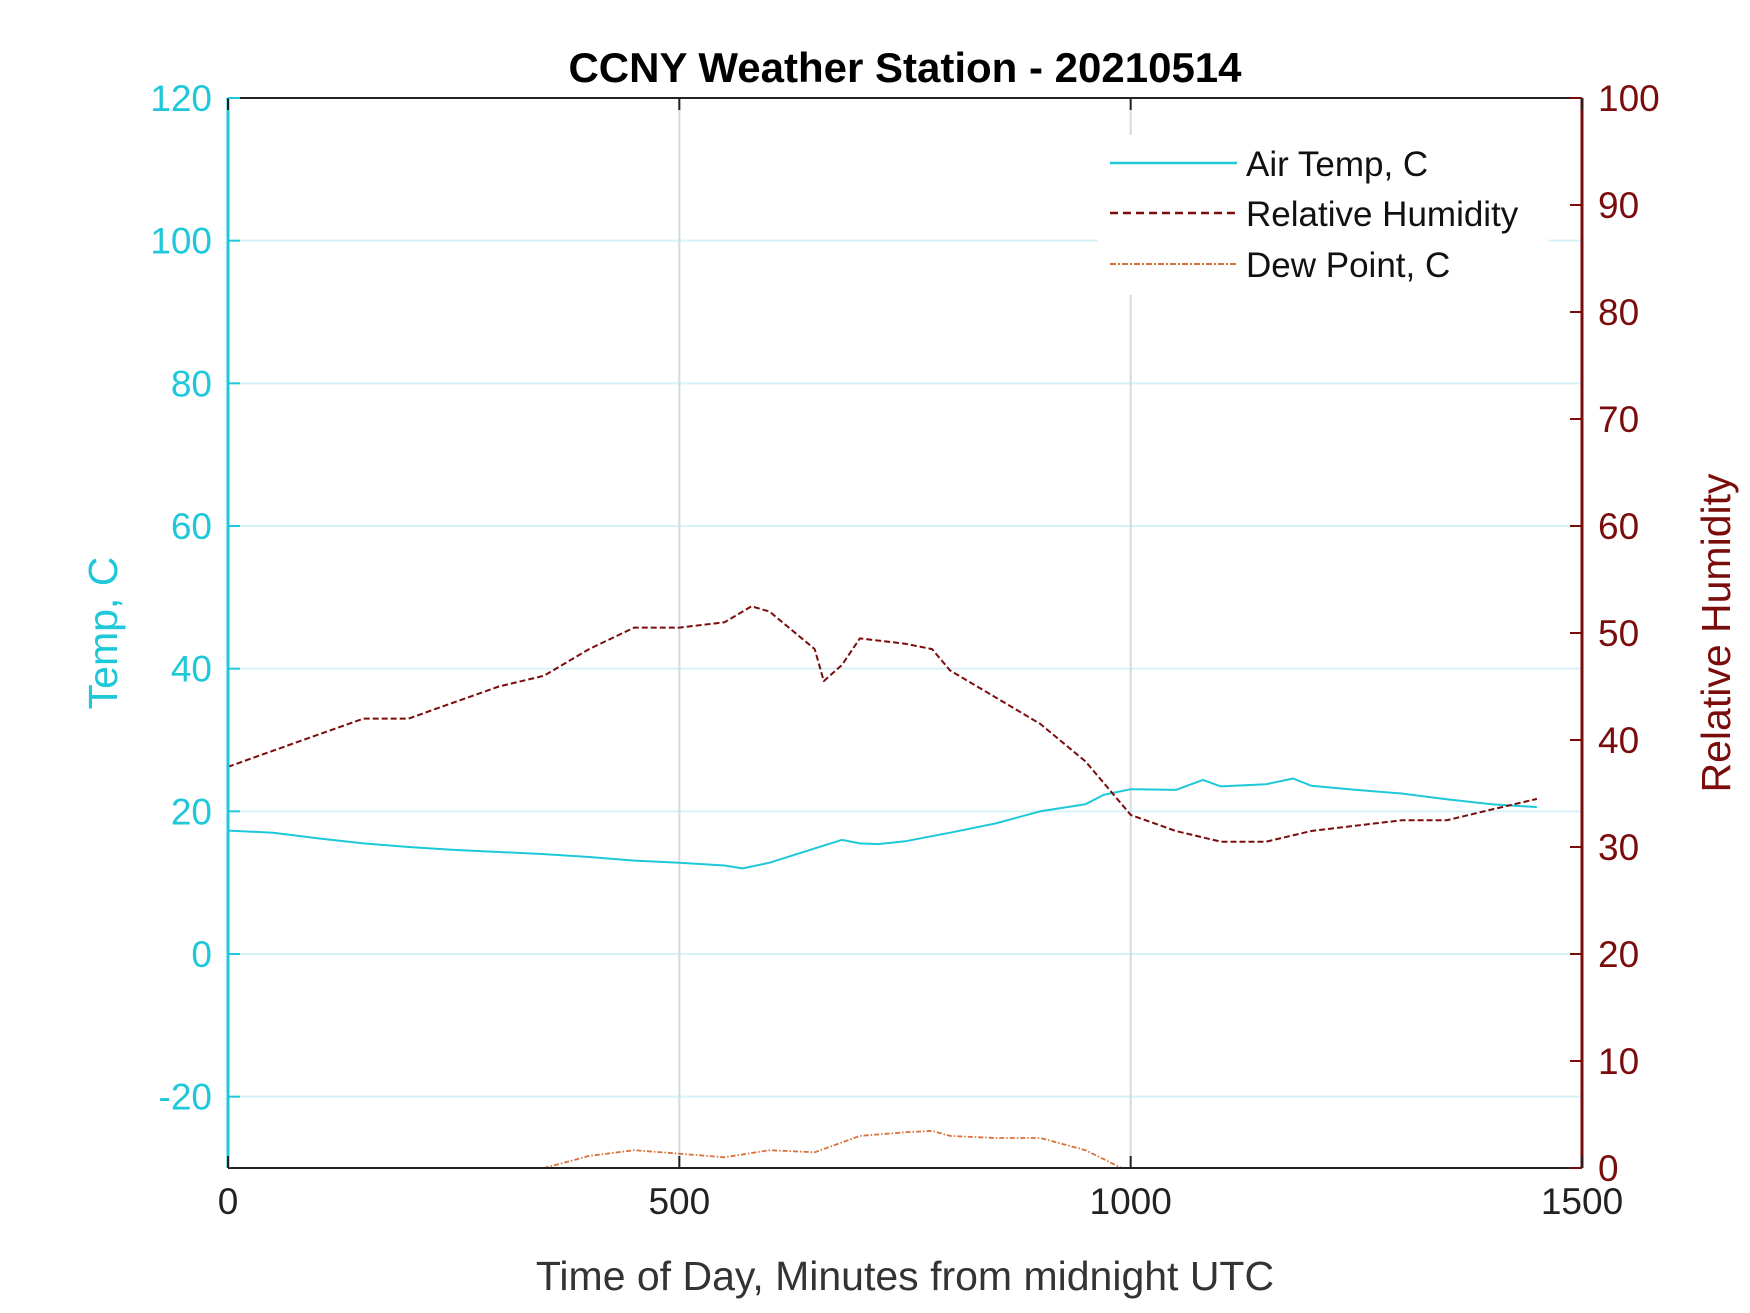  I want to click on y-left-tick-label-20: 20, so click(191, 811).